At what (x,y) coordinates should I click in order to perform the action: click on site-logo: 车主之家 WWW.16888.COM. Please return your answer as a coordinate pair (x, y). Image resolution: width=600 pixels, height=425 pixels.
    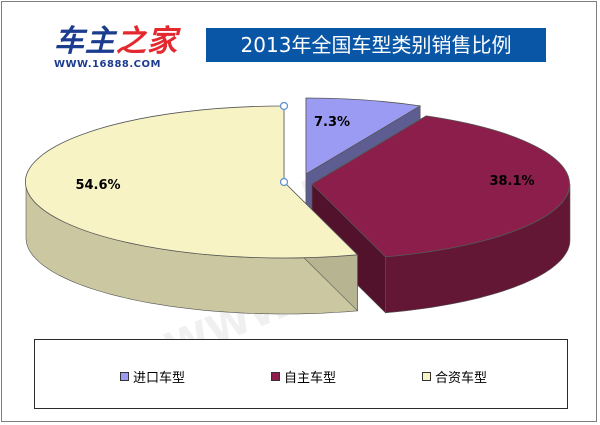
    Looking at the image, I should click on (119, 47).